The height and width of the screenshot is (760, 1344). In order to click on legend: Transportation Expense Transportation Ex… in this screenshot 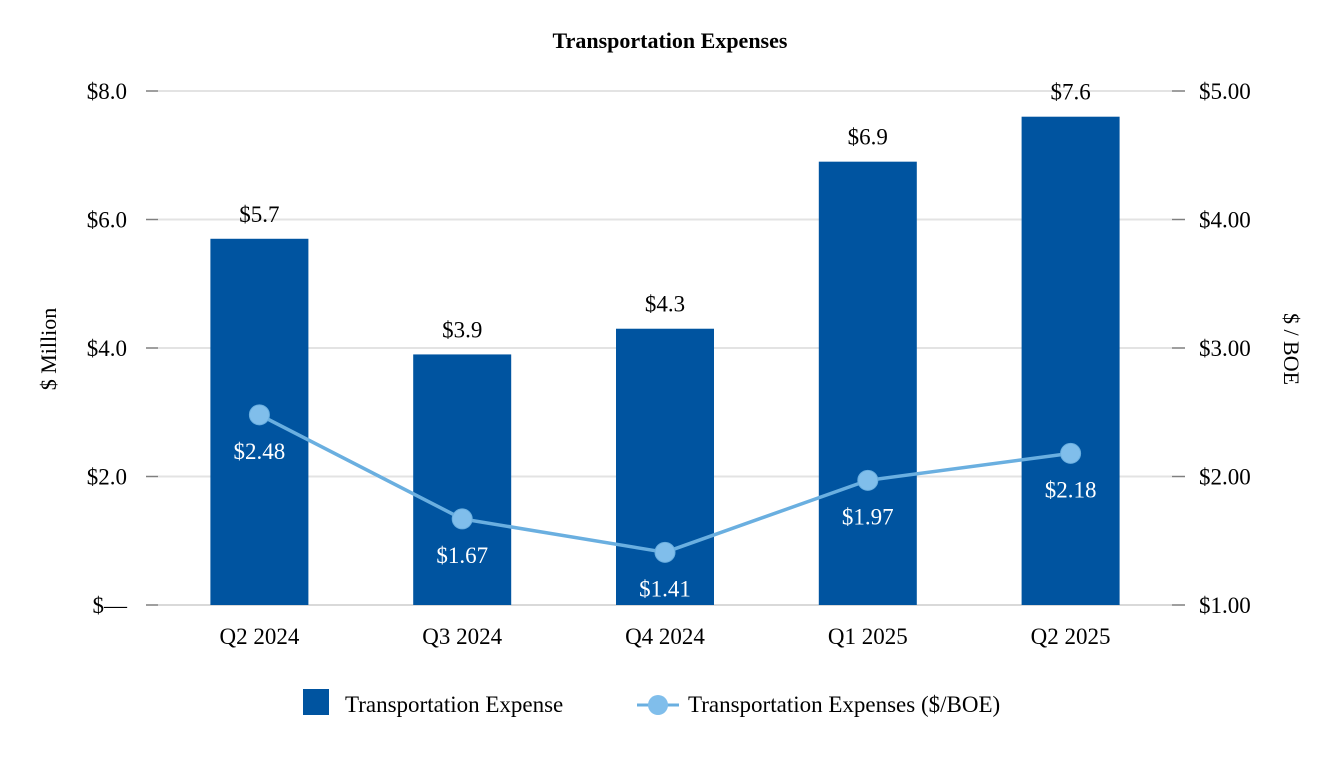, I will do `click(651, 703)`.